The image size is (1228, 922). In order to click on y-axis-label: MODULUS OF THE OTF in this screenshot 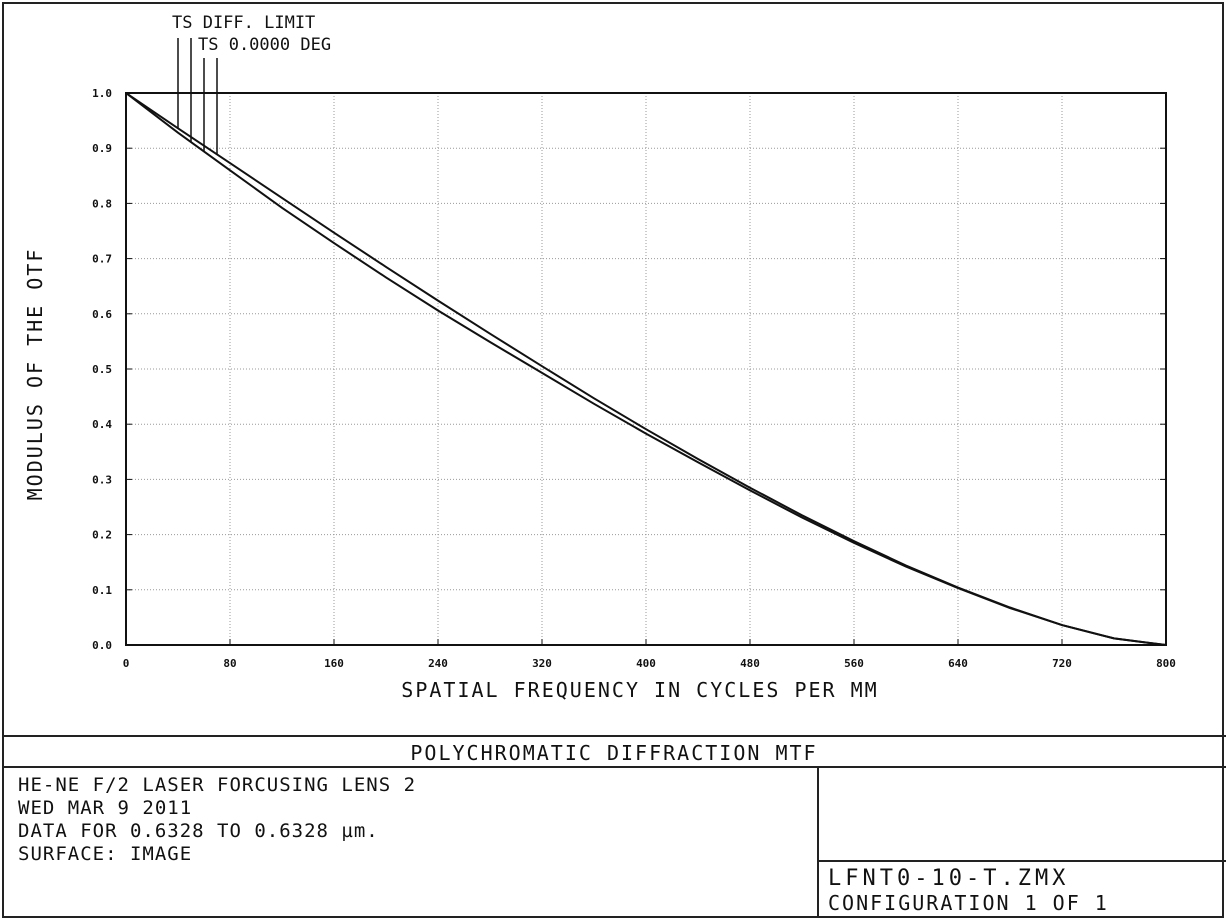, I will do `click(35, 374)`.